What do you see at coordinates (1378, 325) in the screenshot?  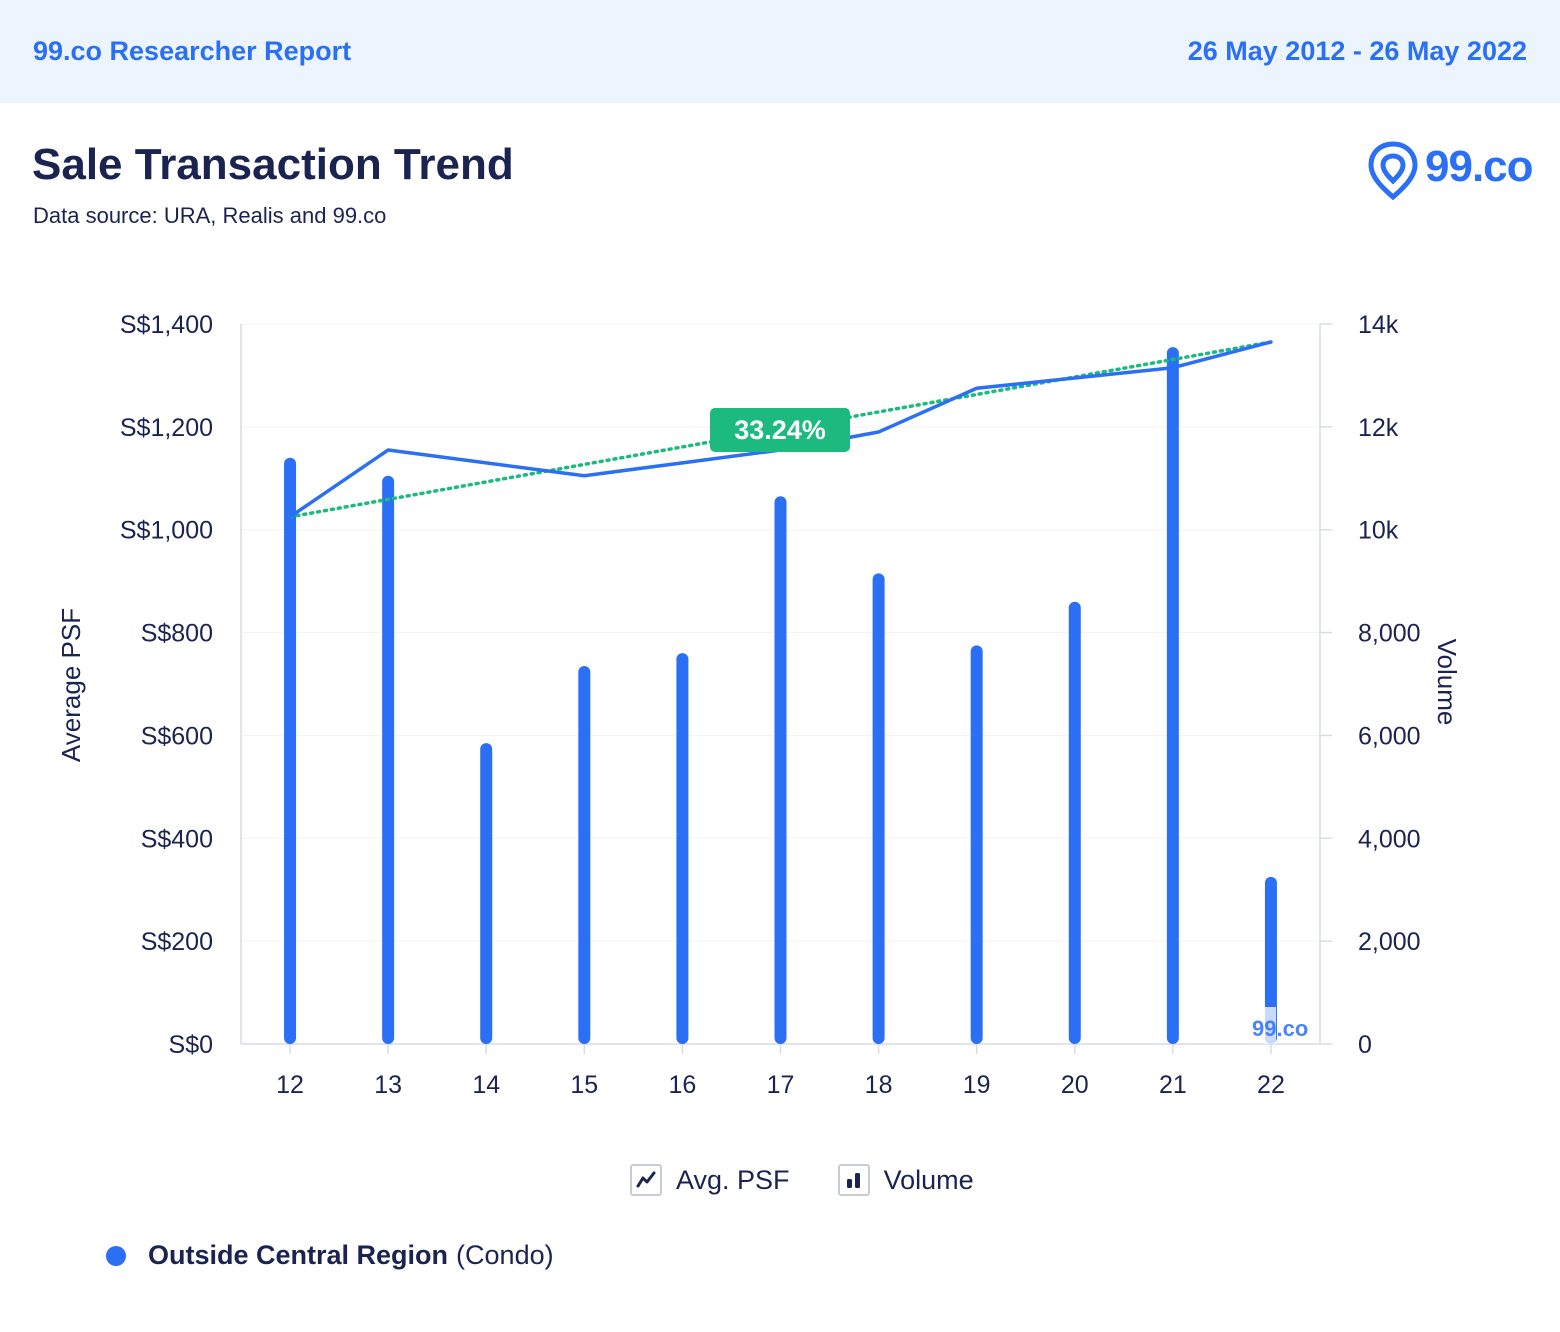 I see `y-right-tick-label: 14k` at bounding box center [1378, 325].